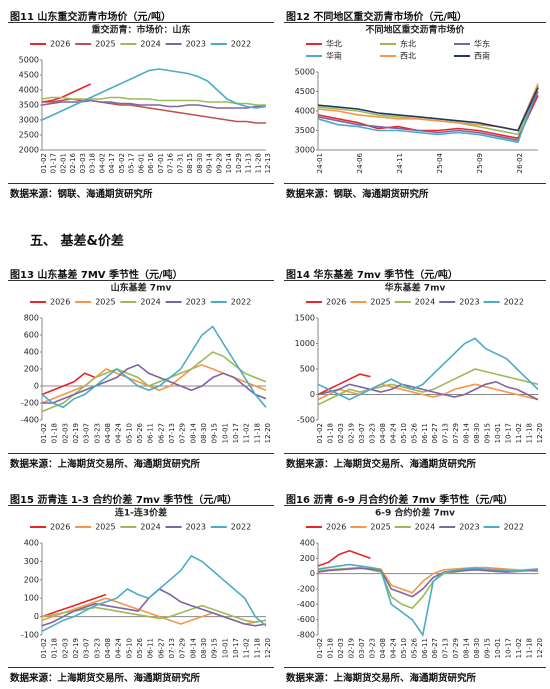 The image size is (550, 689). I want to click on legend-label: 西南, so click(482, 56).